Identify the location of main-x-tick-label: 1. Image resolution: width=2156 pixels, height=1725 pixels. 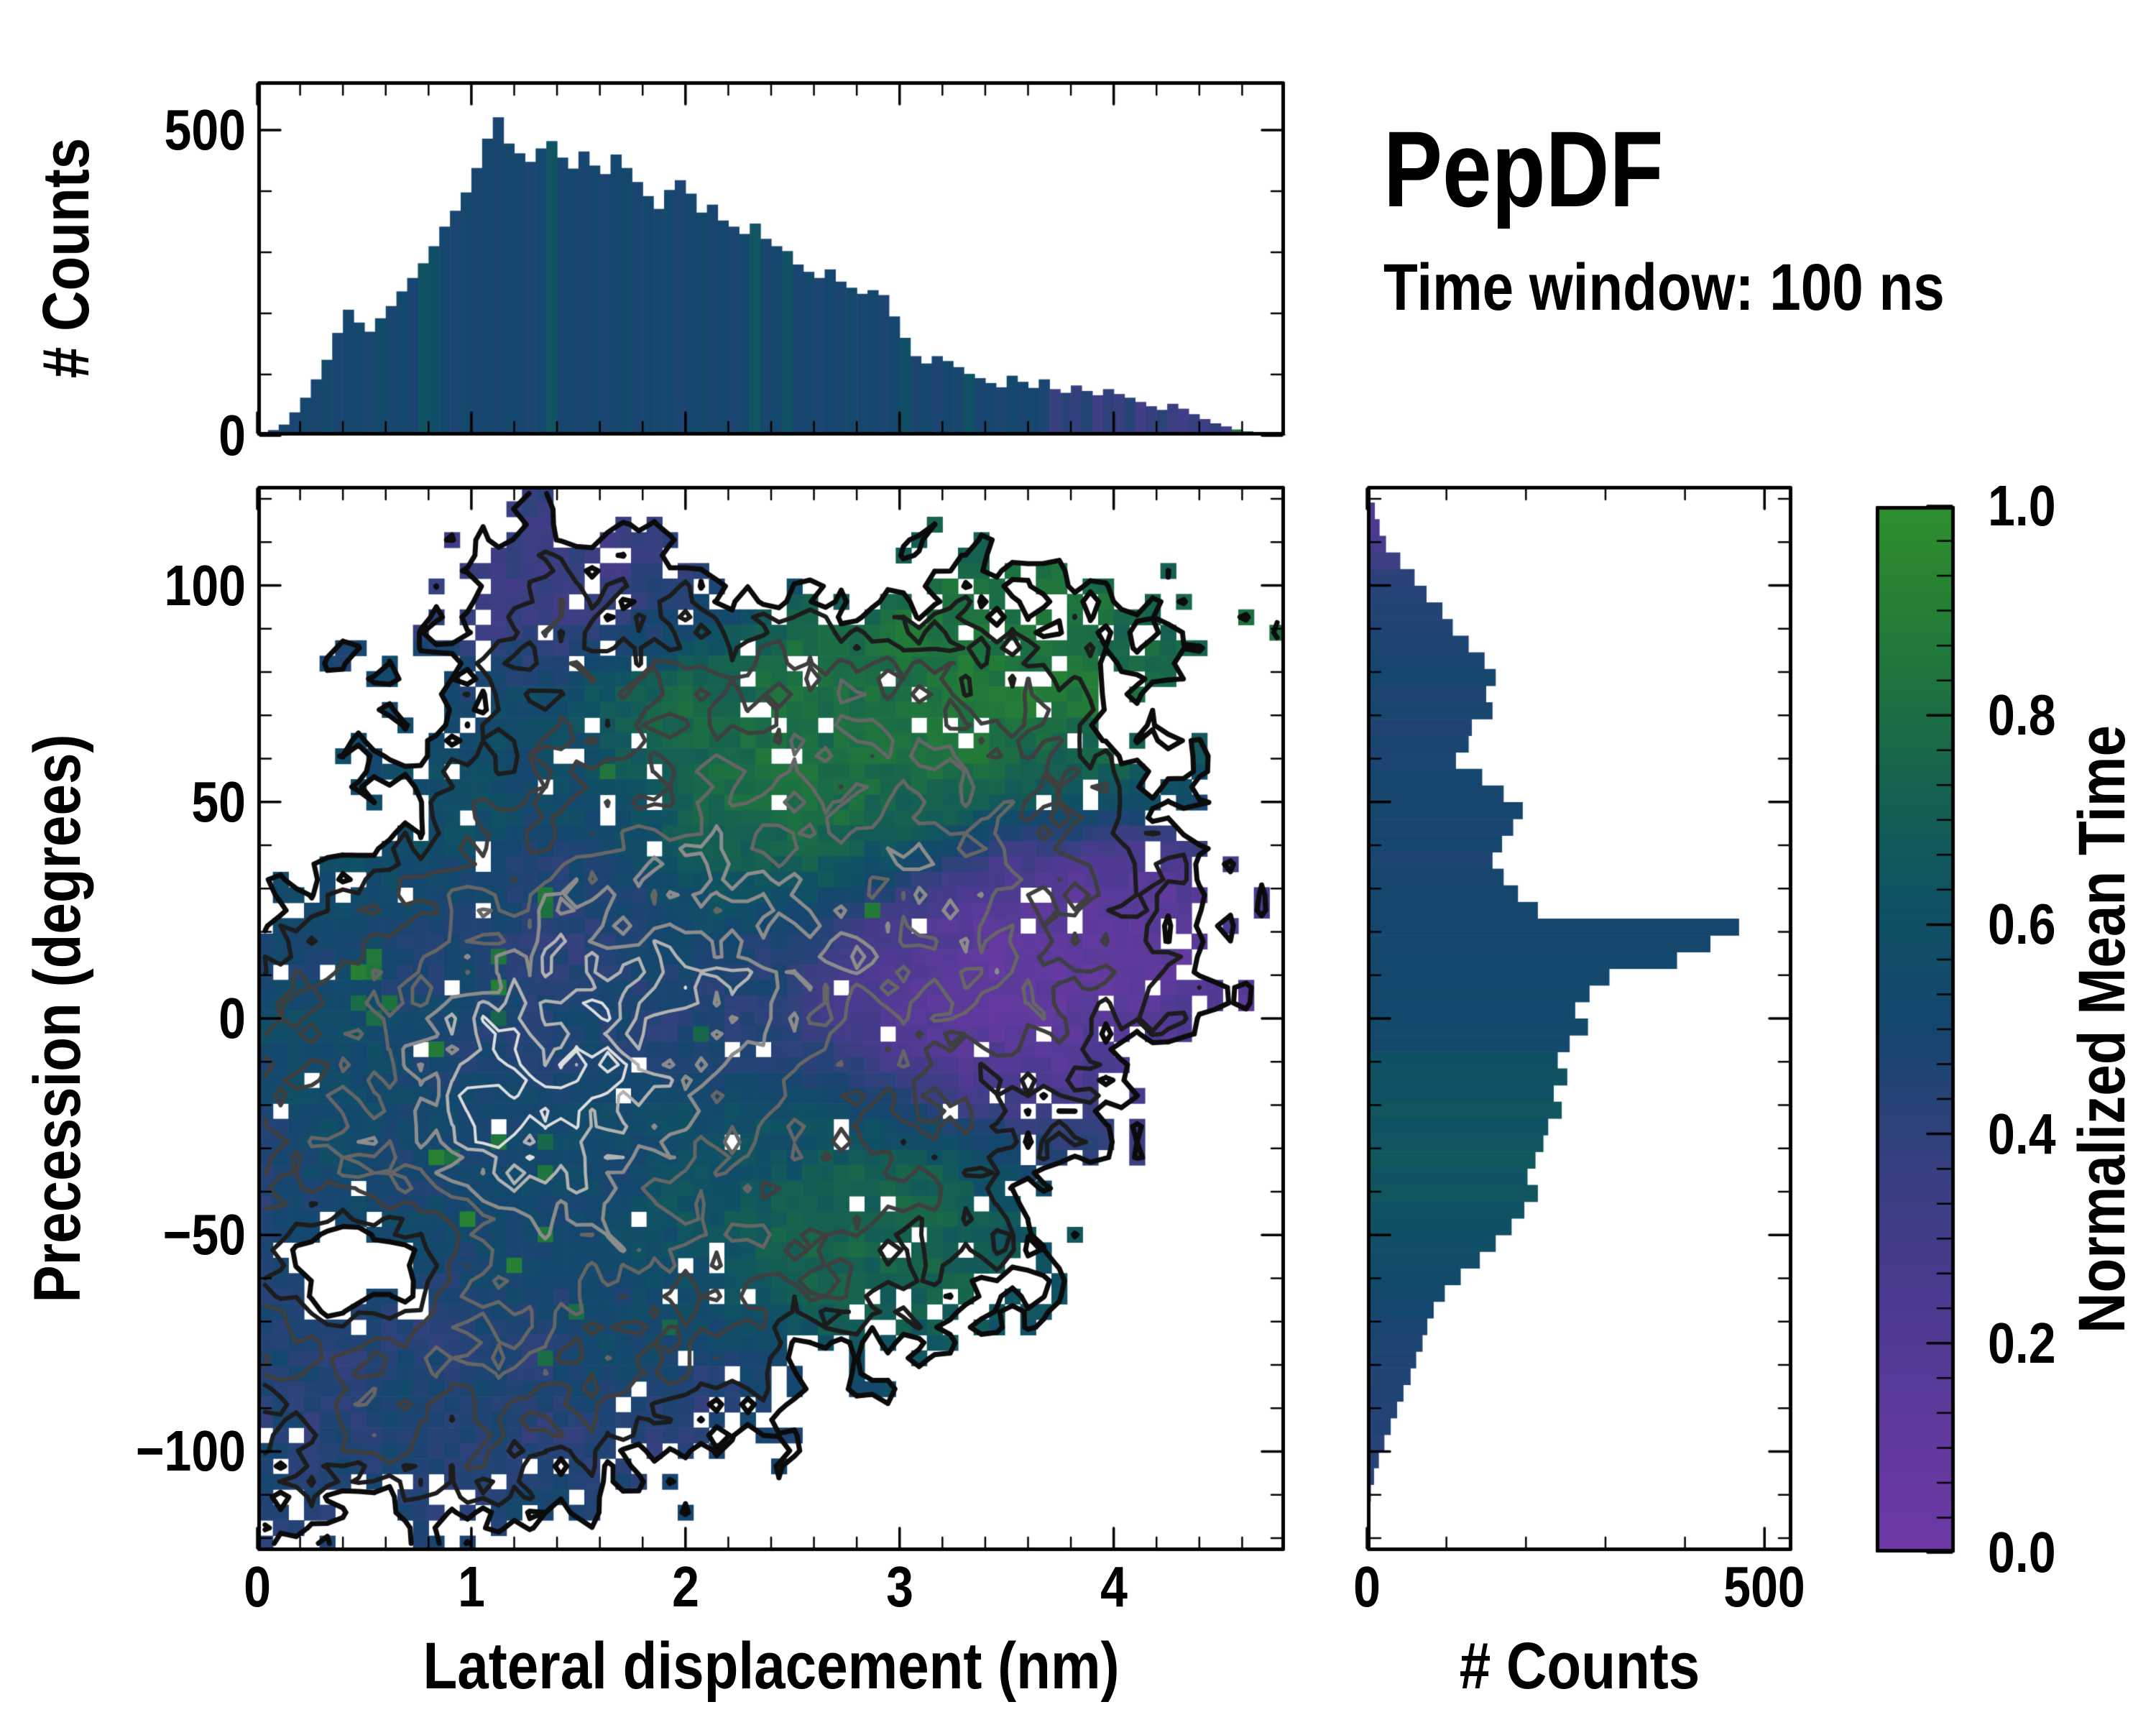
(471, 1587).